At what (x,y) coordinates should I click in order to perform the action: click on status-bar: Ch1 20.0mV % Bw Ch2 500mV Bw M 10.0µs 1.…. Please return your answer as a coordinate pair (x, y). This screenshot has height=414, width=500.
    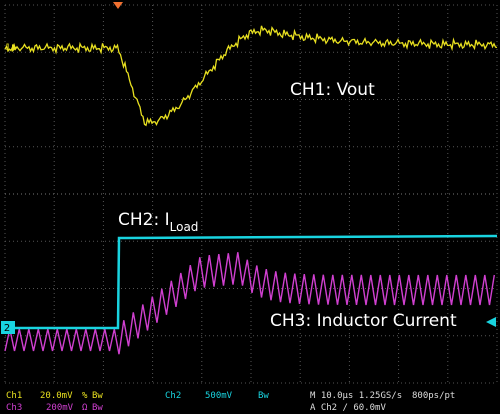
    Looking at the image, I should click on (230, 402).